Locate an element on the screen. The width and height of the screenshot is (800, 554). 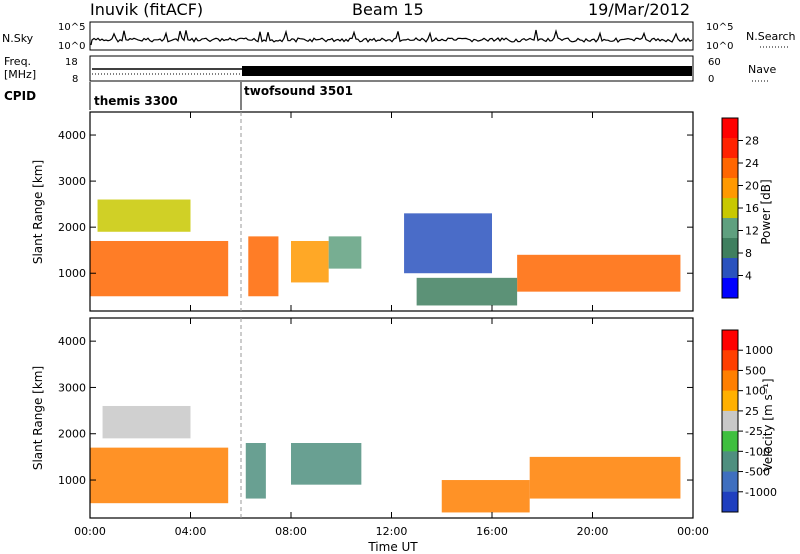
velocity-colorbar-tick-label-5: -100 is located at coordinates (757, 451).